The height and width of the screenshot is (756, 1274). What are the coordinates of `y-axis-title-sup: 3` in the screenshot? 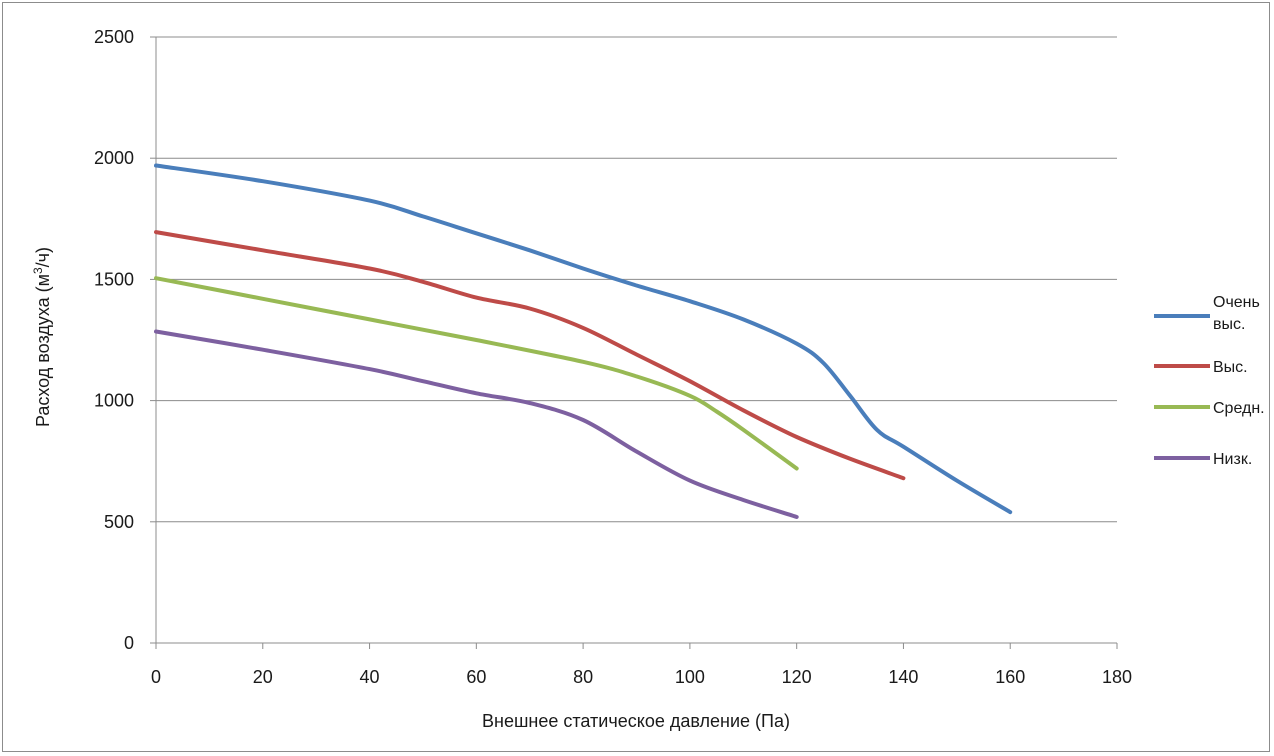 It's located at (38, 270).